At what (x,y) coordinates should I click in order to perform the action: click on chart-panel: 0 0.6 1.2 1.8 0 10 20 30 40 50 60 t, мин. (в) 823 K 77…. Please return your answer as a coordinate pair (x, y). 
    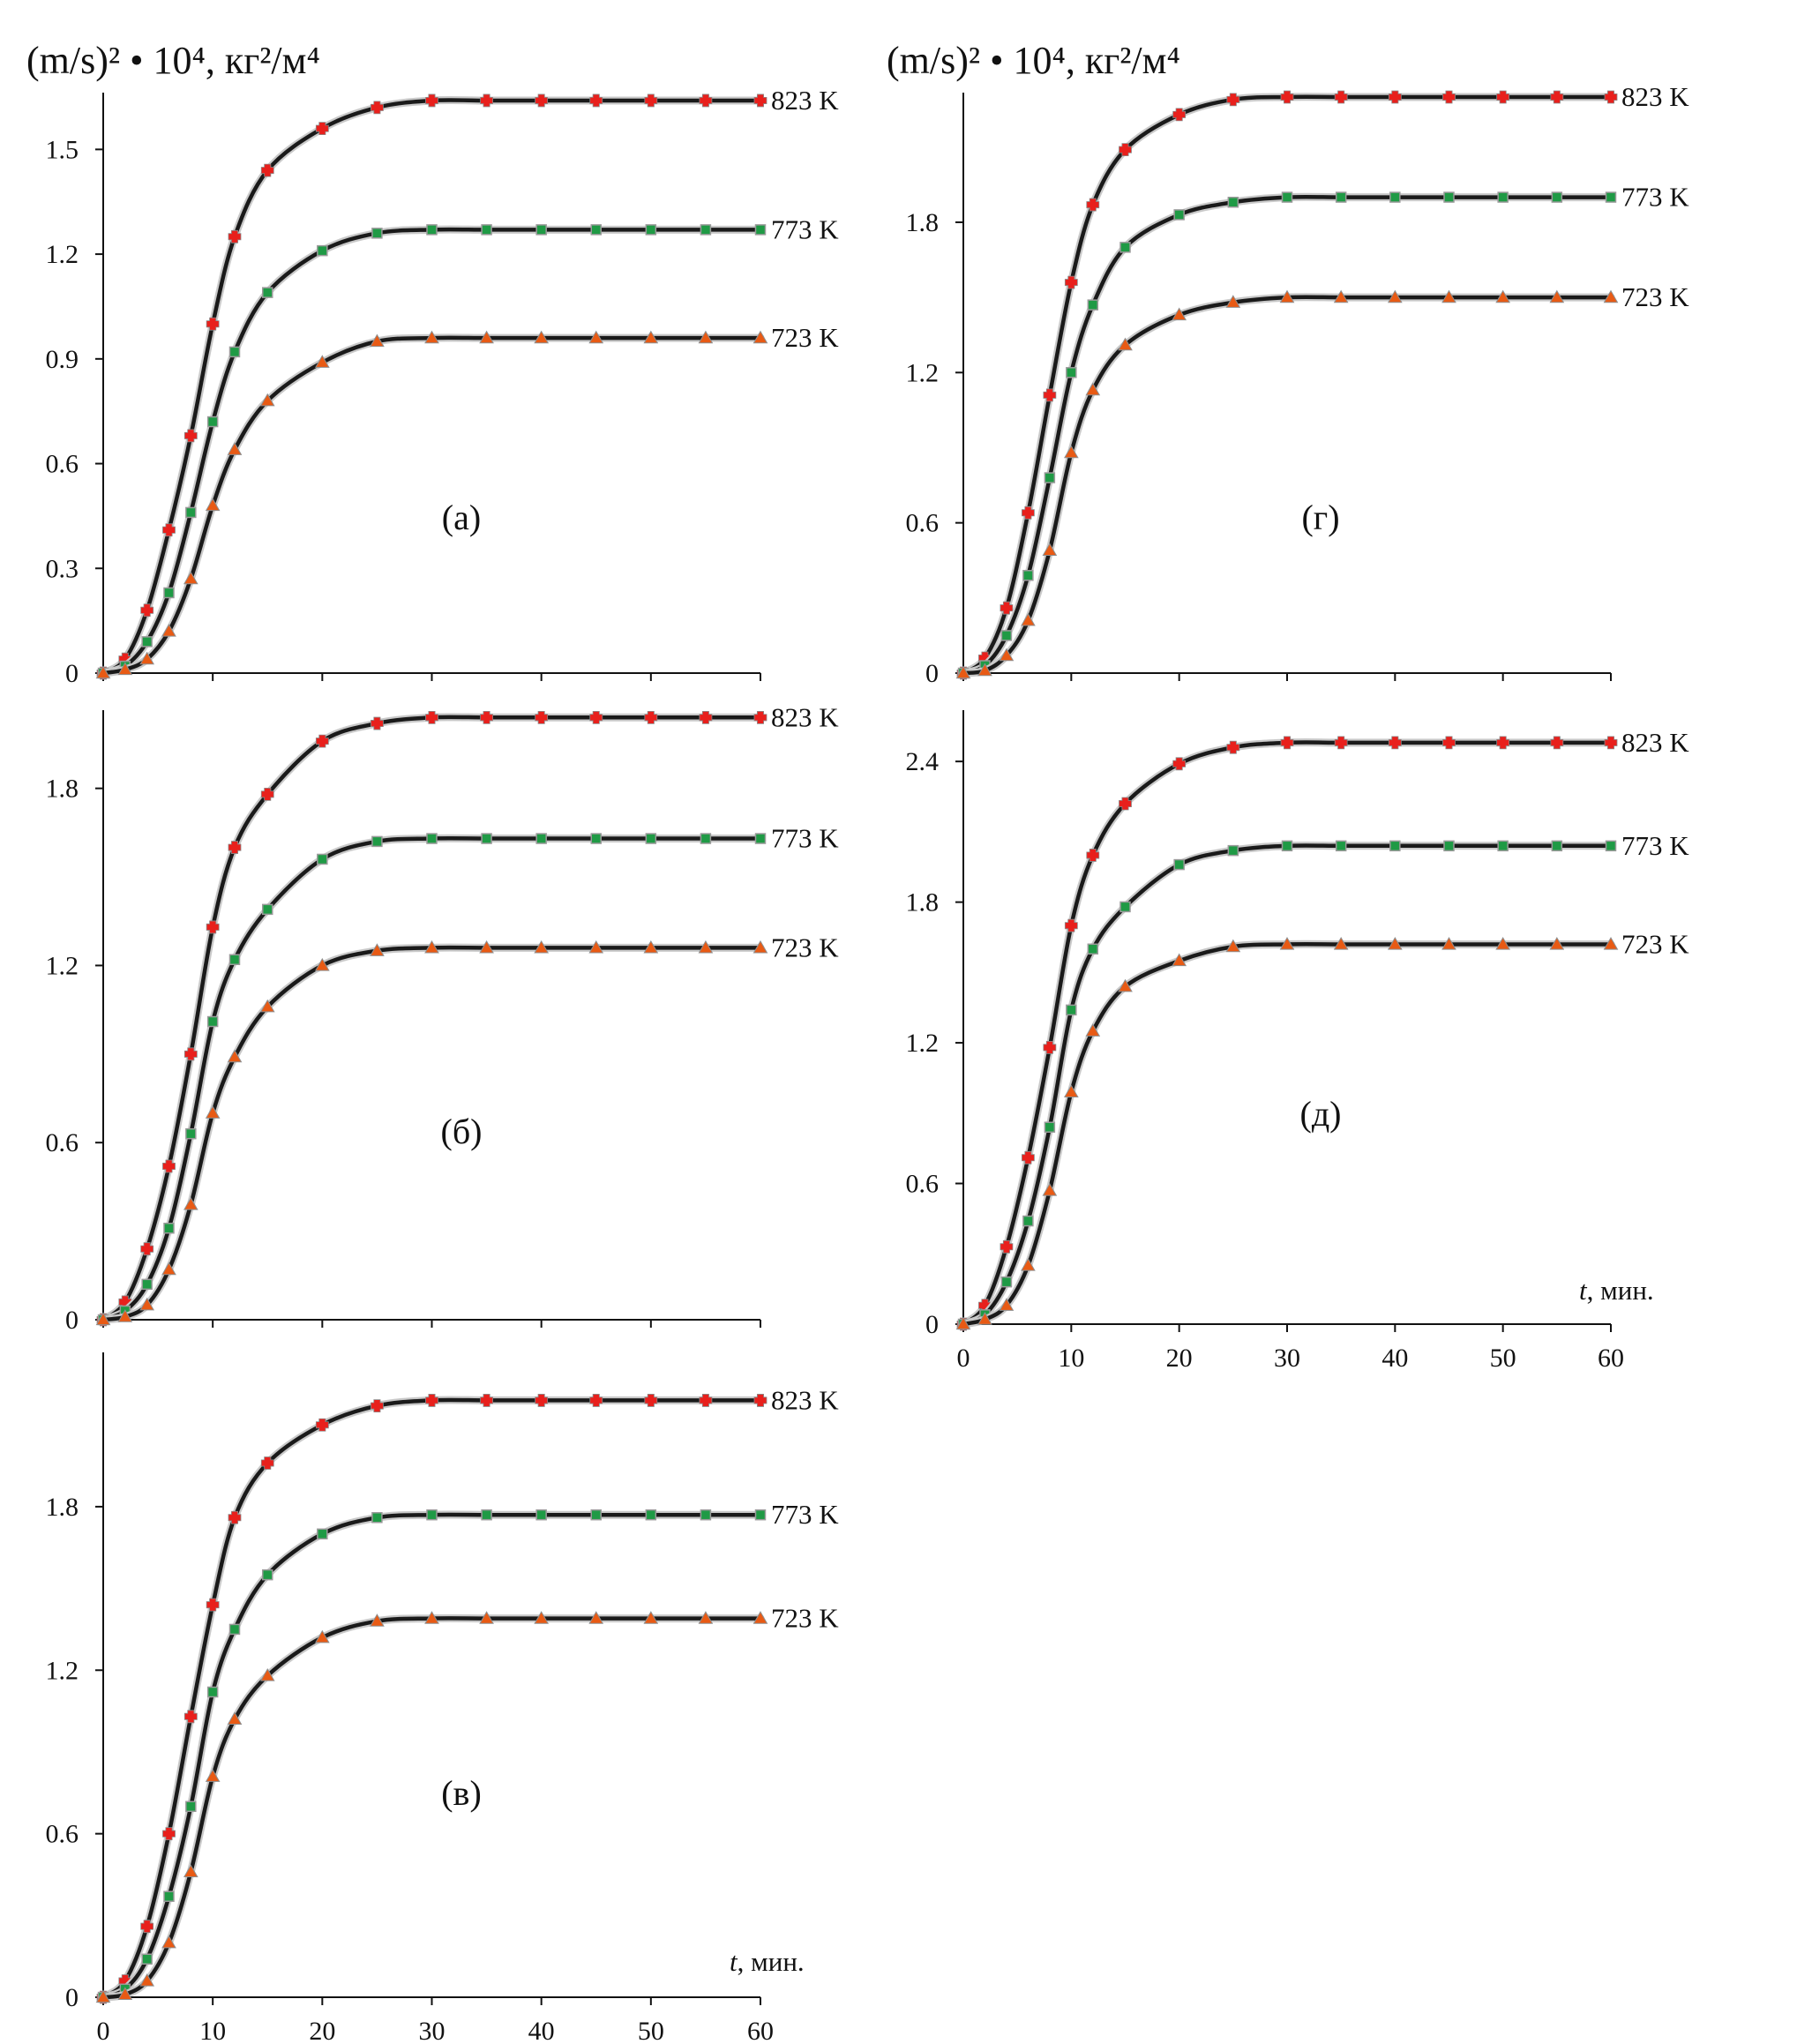
    Looking at the image, I should click on (442, 1698).